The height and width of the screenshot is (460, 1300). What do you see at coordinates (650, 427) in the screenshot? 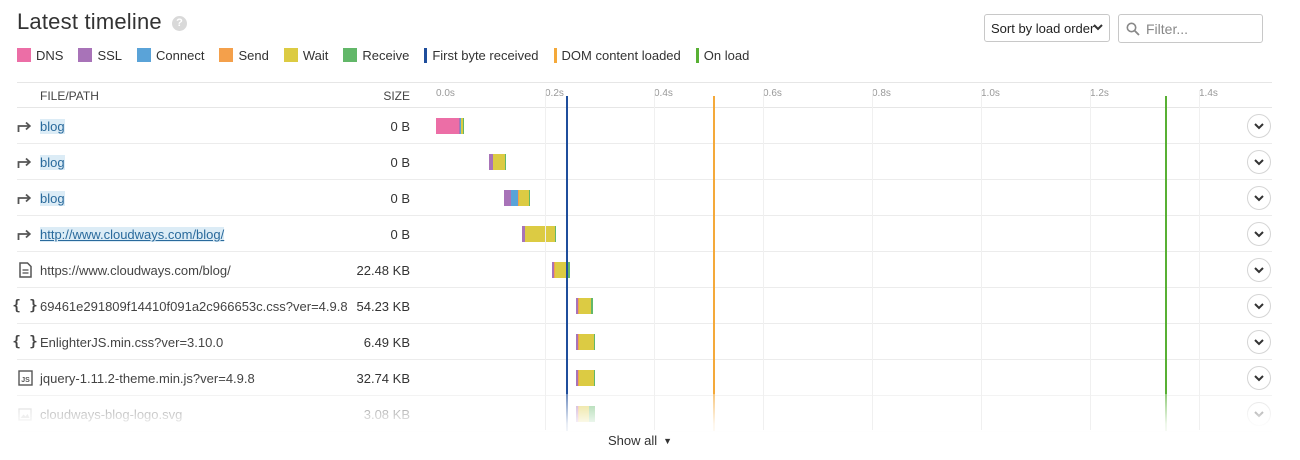
I see `list-fade-overlay` at bounding box center [650, 427].